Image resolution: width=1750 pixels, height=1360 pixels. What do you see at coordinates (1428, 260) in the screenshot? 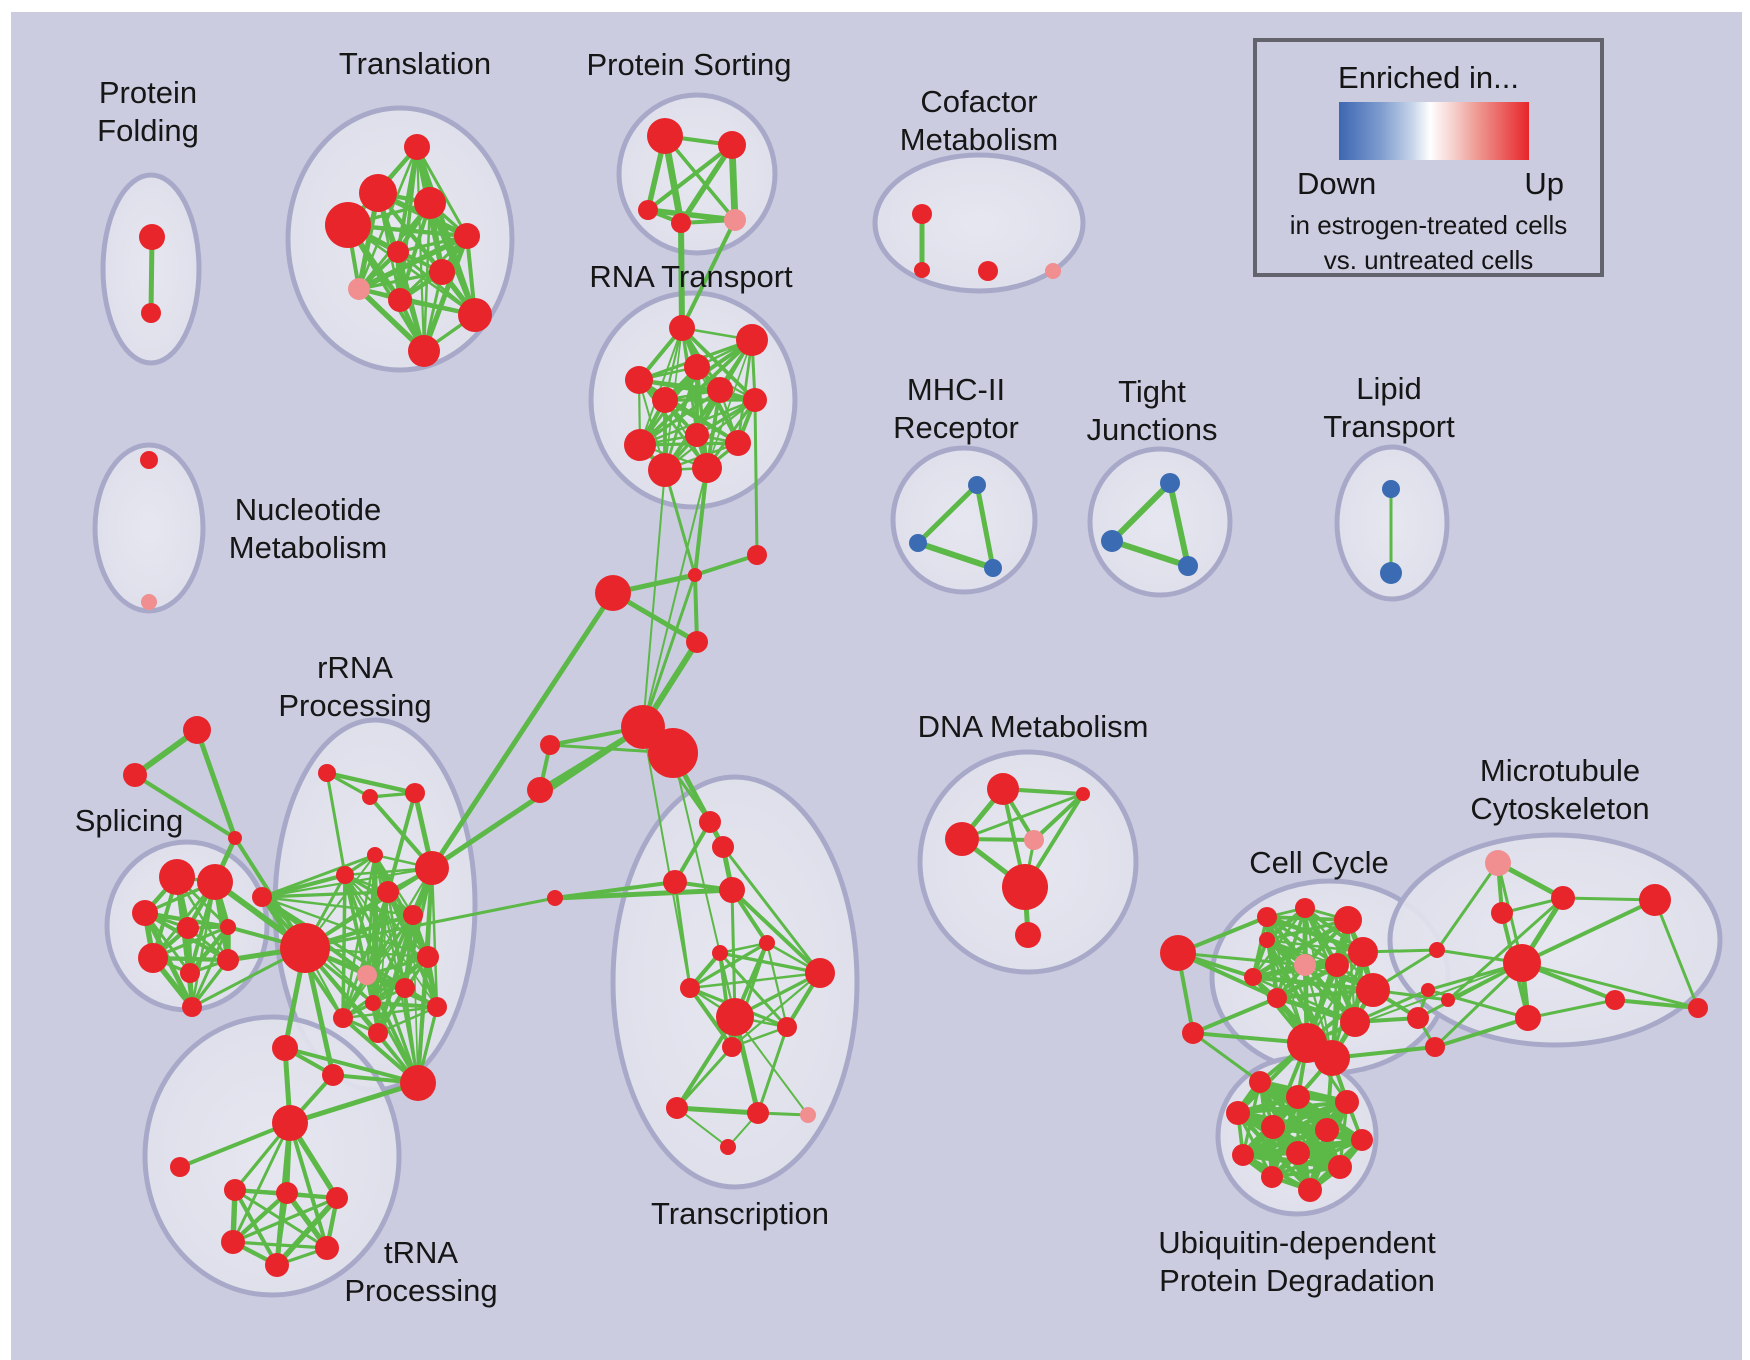
I see `legend-subtitle-line2: vs. untreated cells` at bounding box center [1428, 260].